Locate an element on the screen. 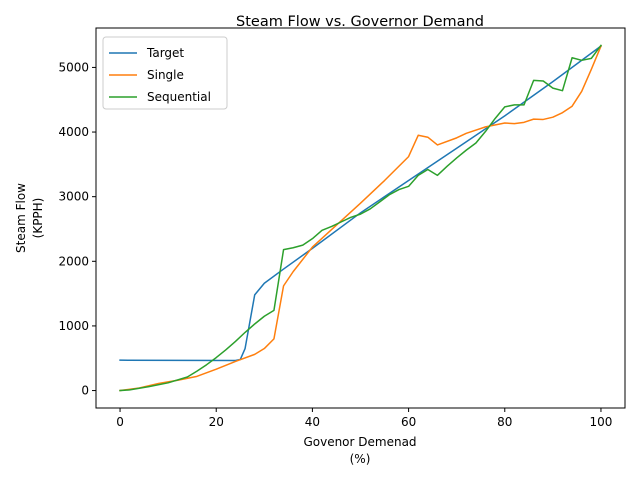 This screenshot has width=640, height=480. y-axis-unit: (KPPH) is located at coordinates (38, 218).